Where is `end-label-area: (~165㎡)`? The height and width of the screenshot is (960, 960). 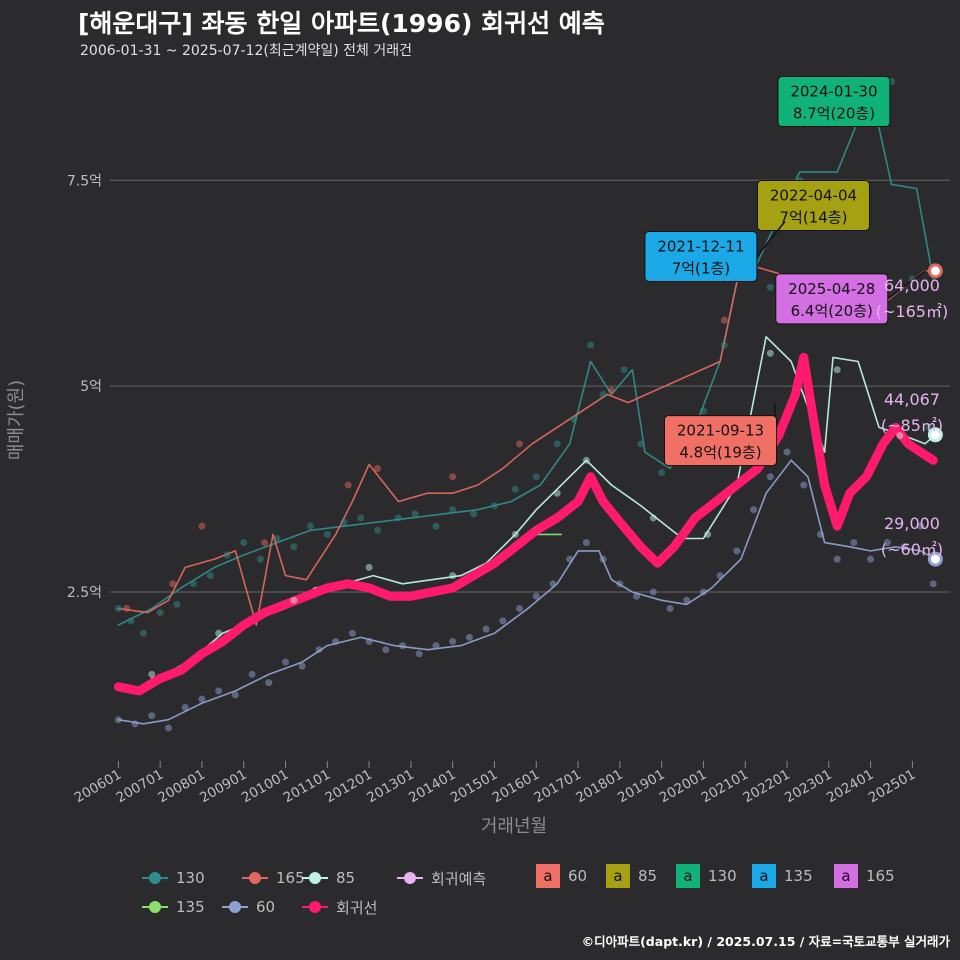
end-label-area: (~165㎡) is located at coordinates (912, 311).